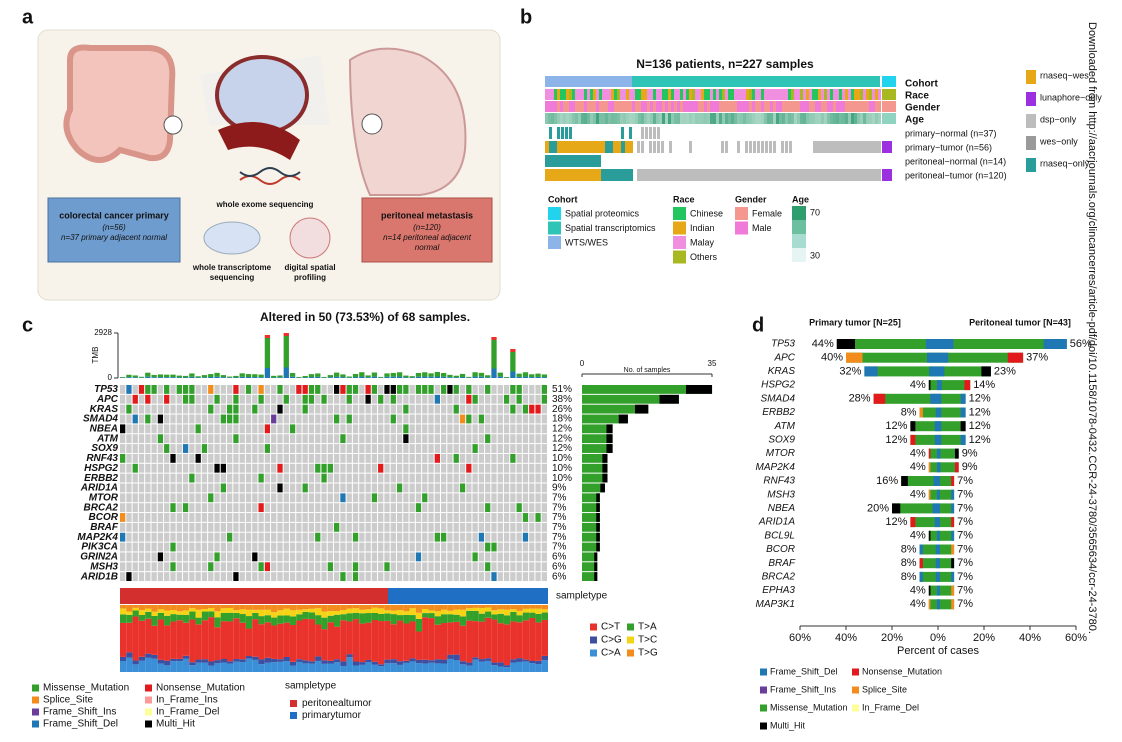  I want to click on age-scale, so click(799, 227).